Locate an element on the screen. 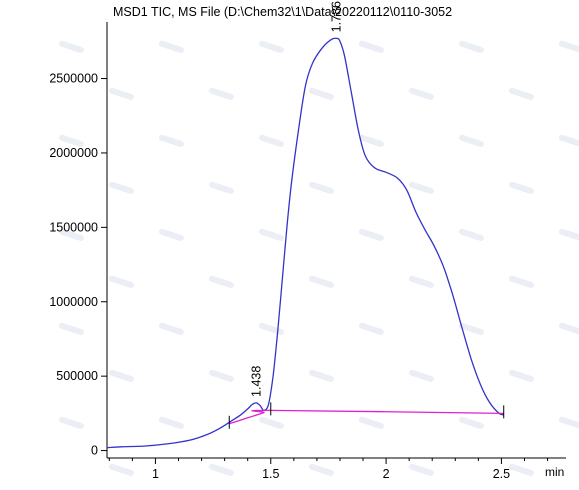 The height and width of the screenshot is (490, 579). y-tick-label: 500000 is located at coordinates (77, 376).